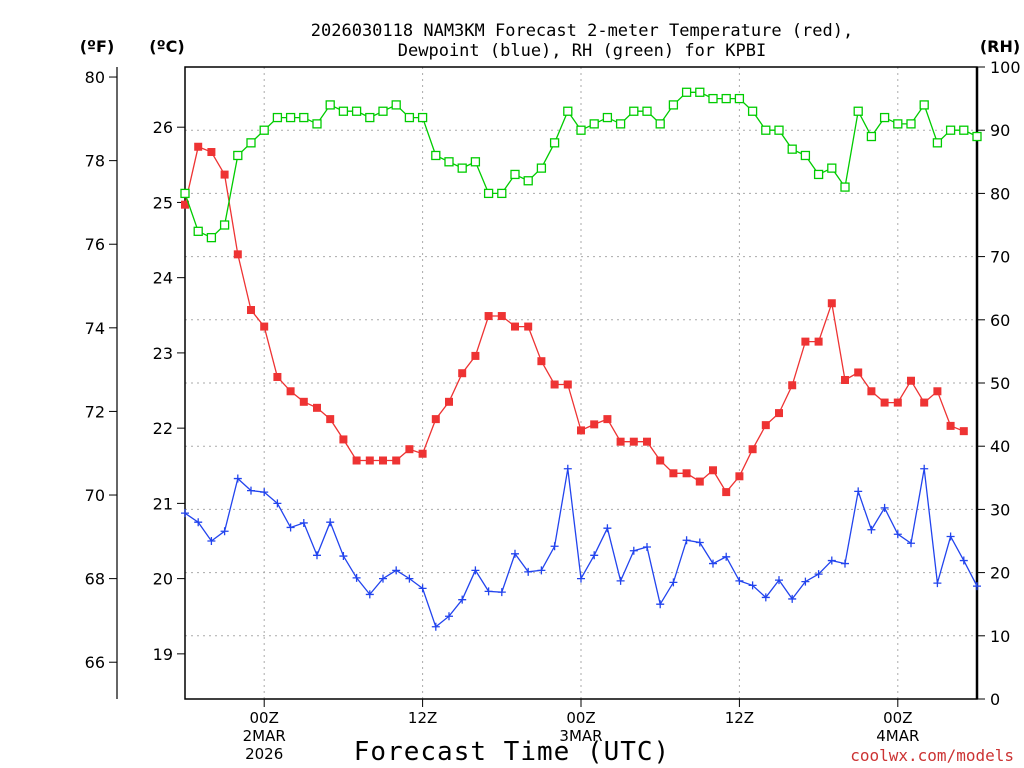 The width and height of the screenshot is (1024, 768). What do you see at coordinates (1000, 636) in the screenshot?
I see `rh-tick-label: 10` at bounding box center [1000, 636].